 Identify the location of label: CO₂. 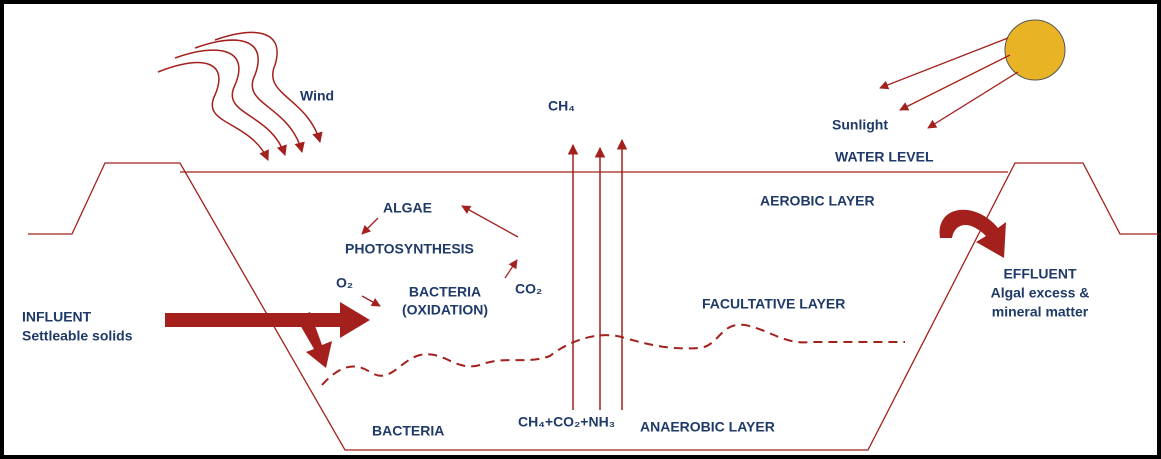
(528, 289).